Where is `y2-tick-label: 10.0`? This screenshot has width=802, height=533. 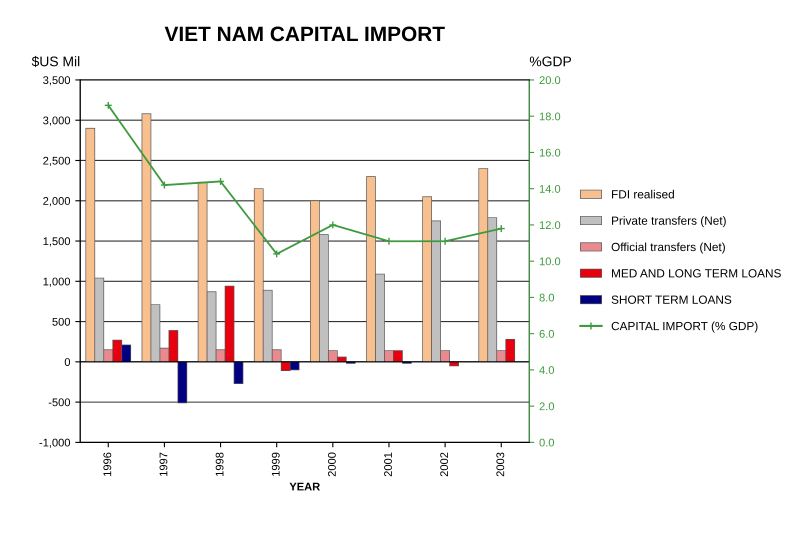
y2-tick-label: 10.0 is located at coordinates (550, 261).